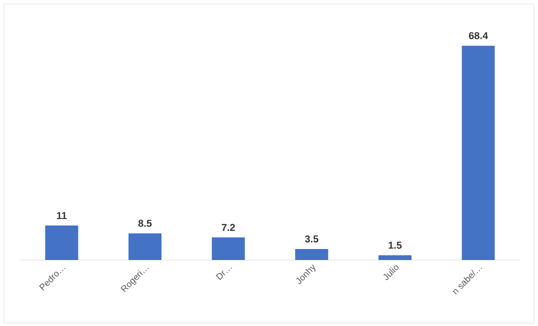 Image resolution: width=538 pixels, height=326 pixels. I want to click on data-label: 3.5, so click(311, 238).